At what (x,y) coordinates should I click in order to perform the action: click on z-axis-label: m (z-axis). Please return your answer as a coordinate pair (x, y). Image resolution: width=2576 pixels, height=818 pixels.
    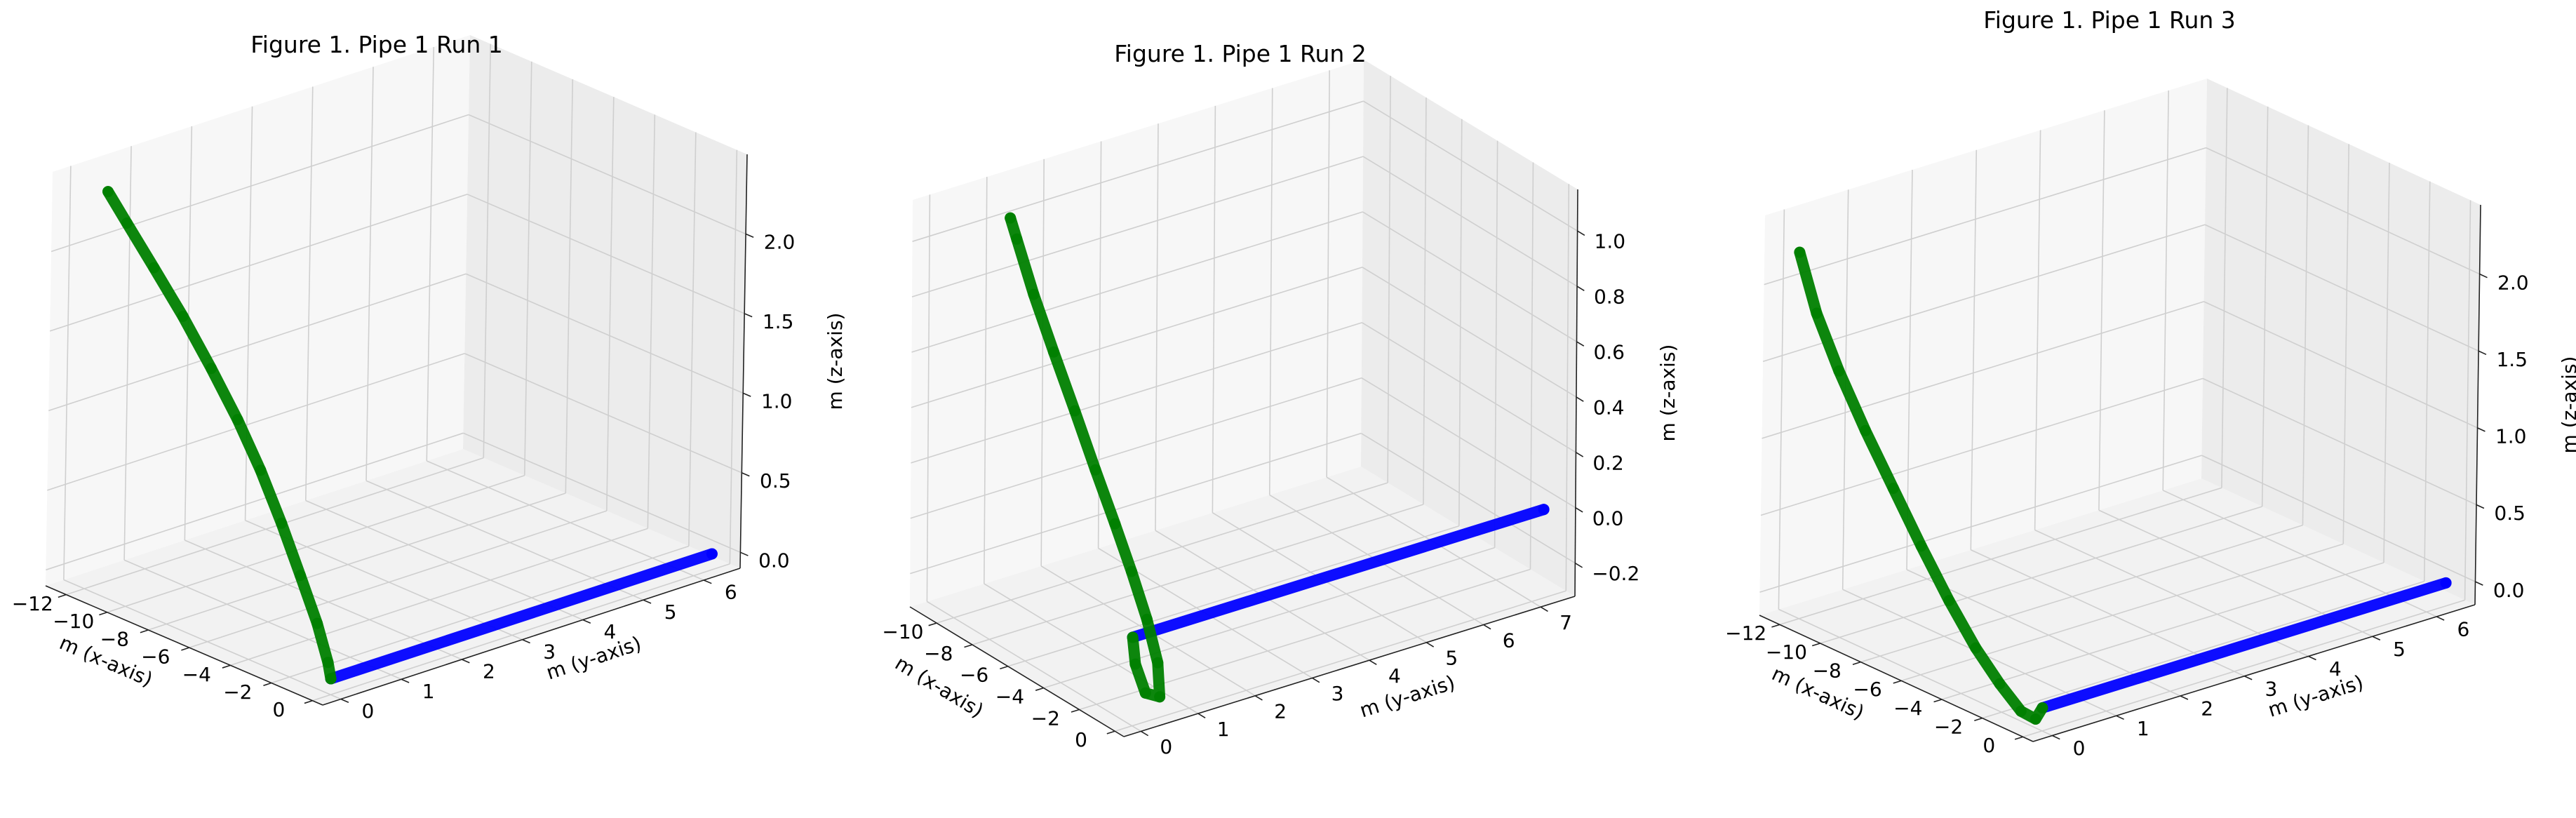
    Looking at the image, I should click on (1667, 393).